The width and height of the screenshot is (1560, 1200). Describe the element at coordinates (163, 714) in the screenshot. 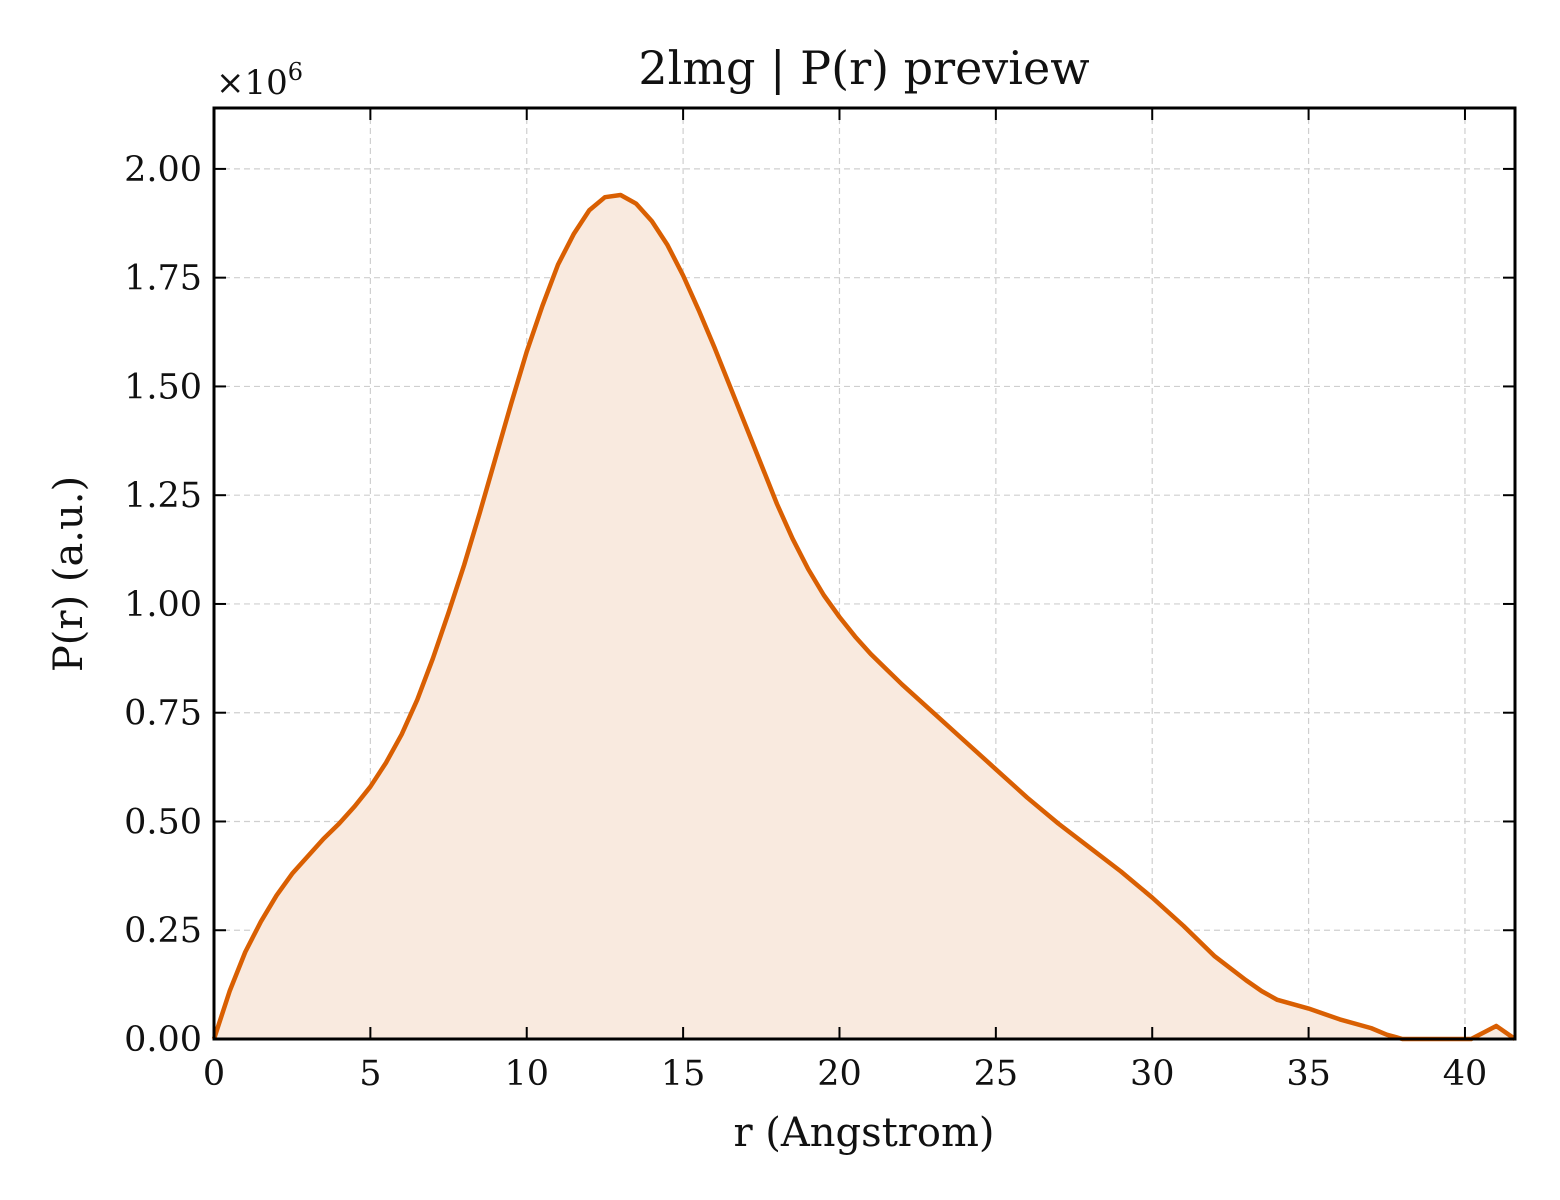

I see `y-tick-label: 0.75` at that location.